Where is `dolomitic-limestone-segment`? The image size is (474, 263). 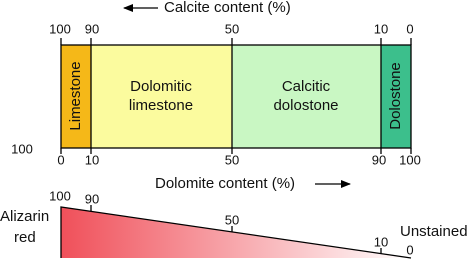 dolomitic-limestone-segment is located at coordinates (161, 96).